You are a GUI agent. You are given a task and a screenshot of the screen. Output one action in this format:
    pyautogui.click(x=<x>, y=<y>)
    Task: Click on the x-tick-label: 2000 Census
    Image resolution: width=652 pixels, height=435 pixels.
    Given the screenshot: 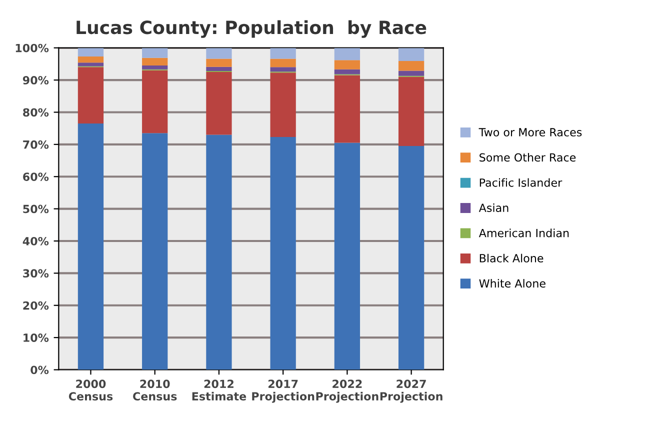 What is the action you would take?
    pyautogui.click(x=90, y=390)
    